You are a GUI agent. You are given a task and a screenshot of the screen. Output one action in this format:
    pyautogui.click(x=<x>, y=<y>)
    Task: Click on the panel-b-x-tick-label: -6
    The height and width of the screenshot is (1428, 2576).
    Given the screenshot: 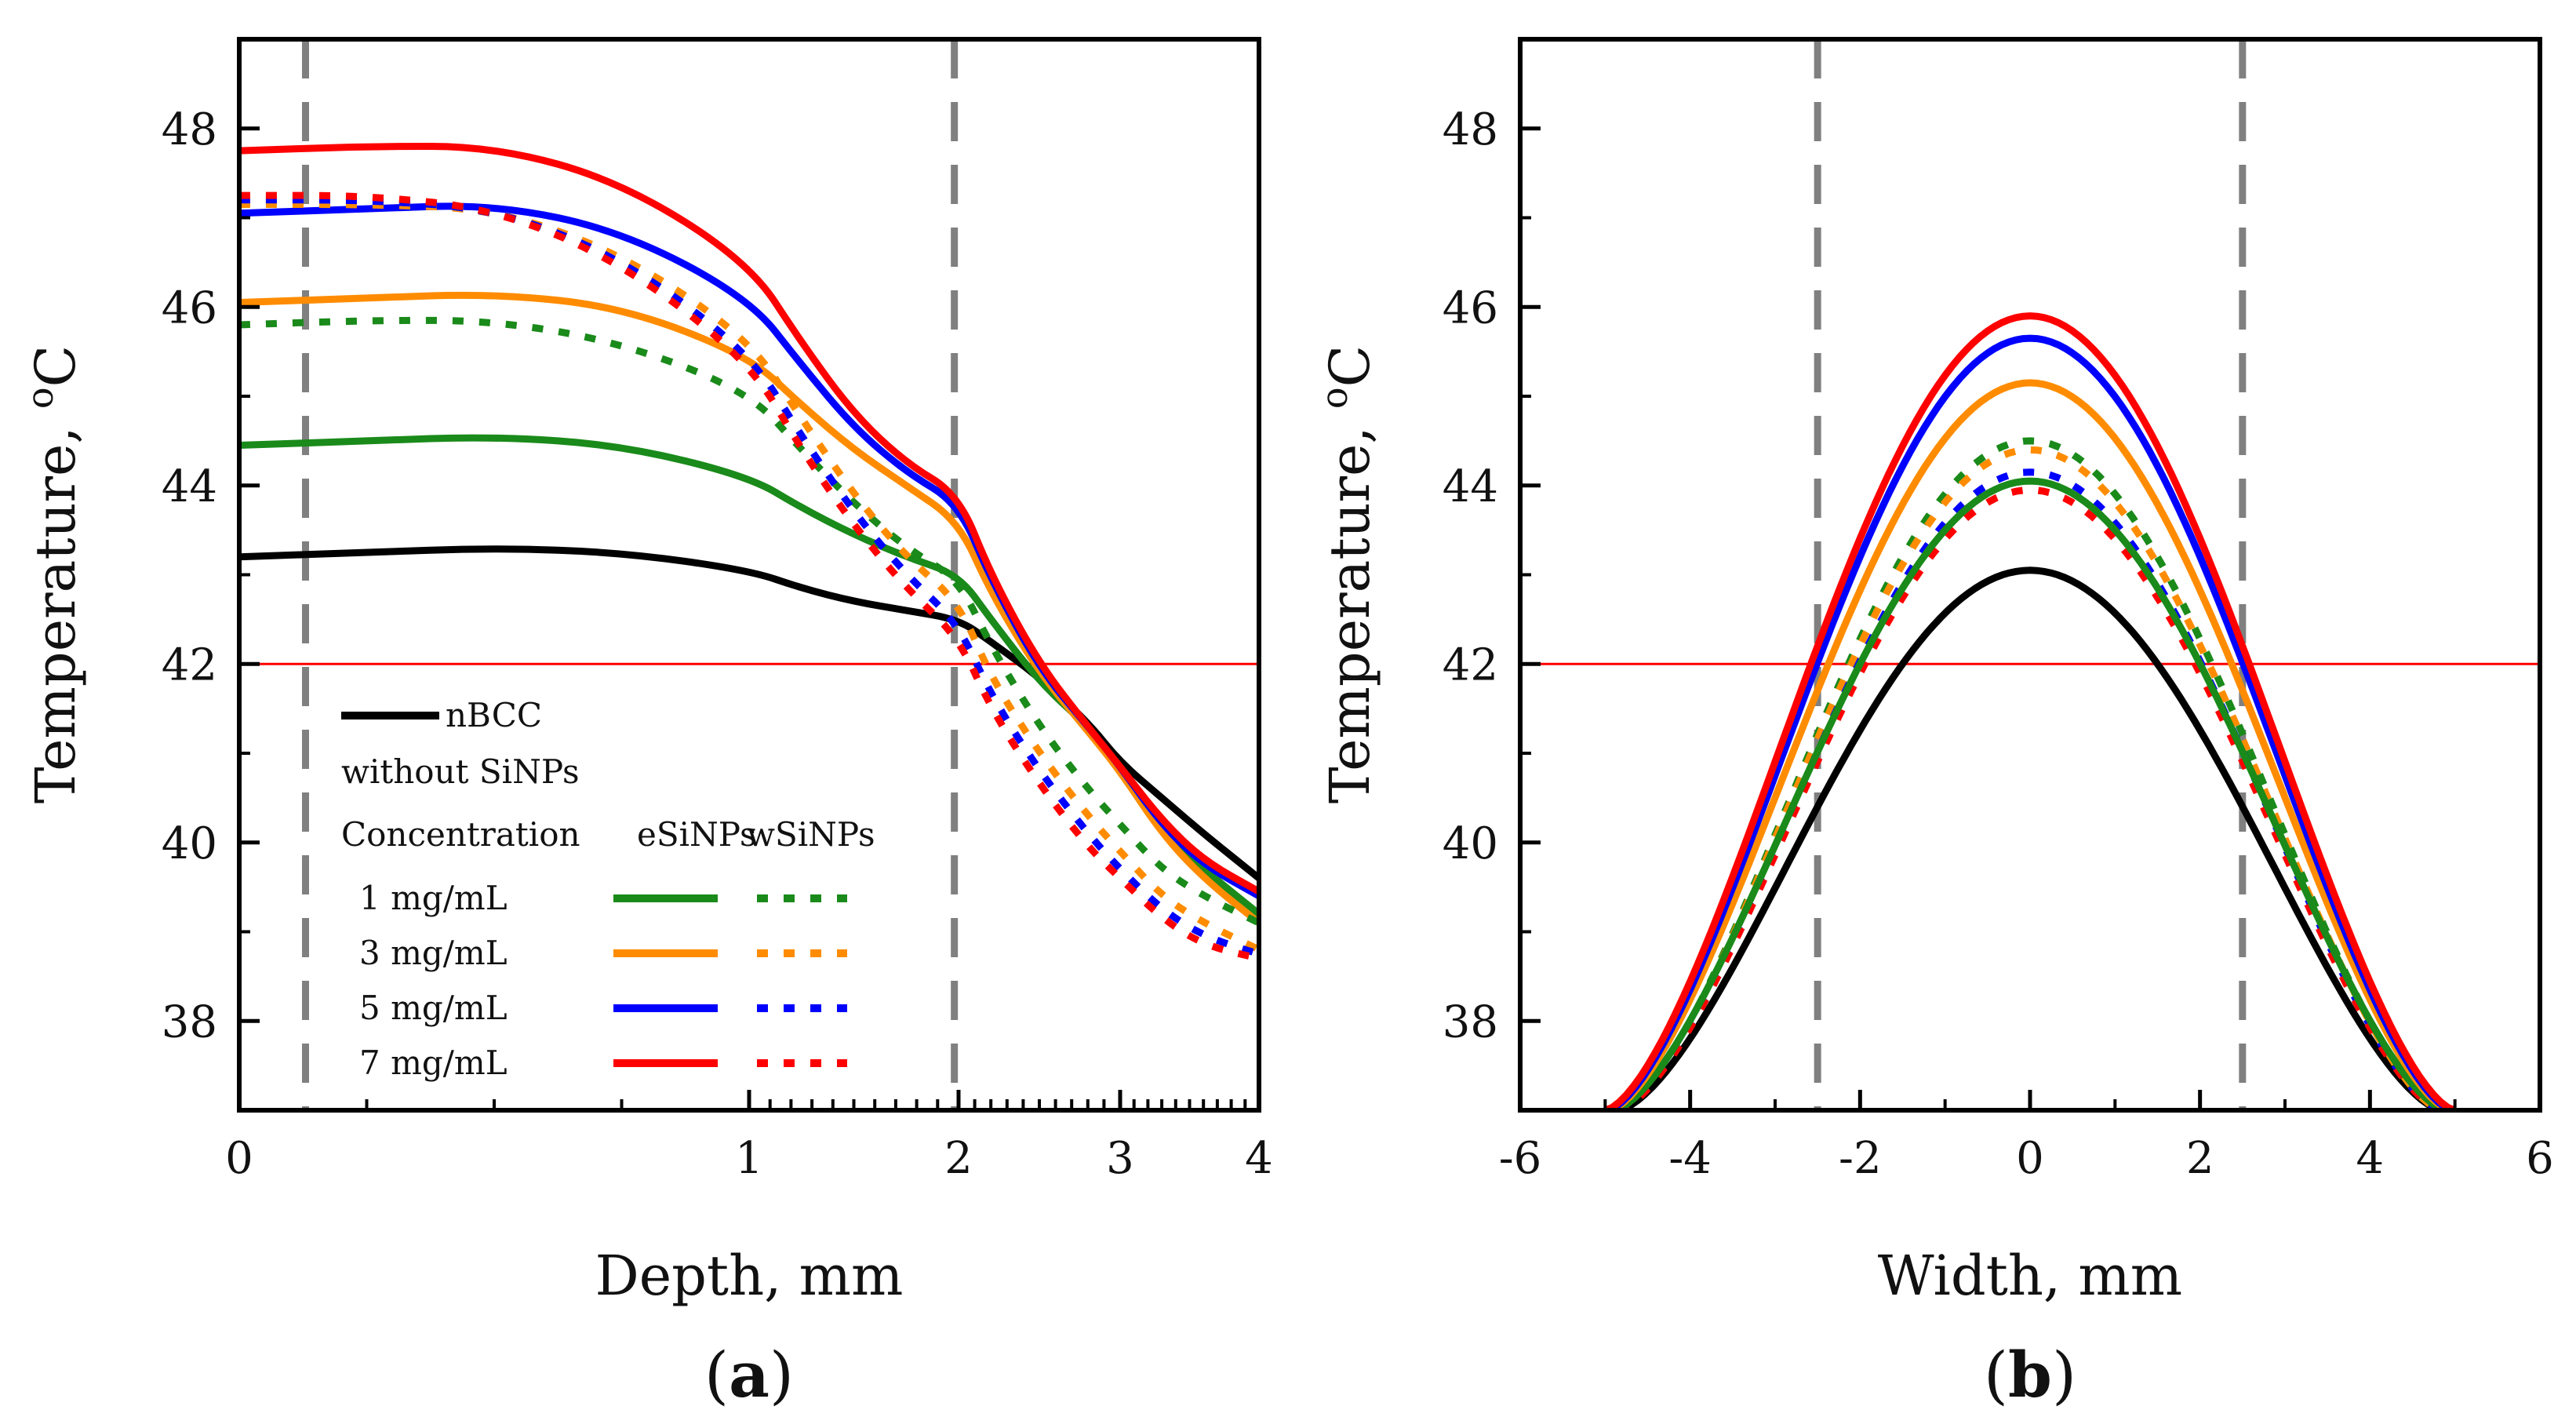 What is the action you would take?
    pyautogui.click(x=1520, y=1158)
    